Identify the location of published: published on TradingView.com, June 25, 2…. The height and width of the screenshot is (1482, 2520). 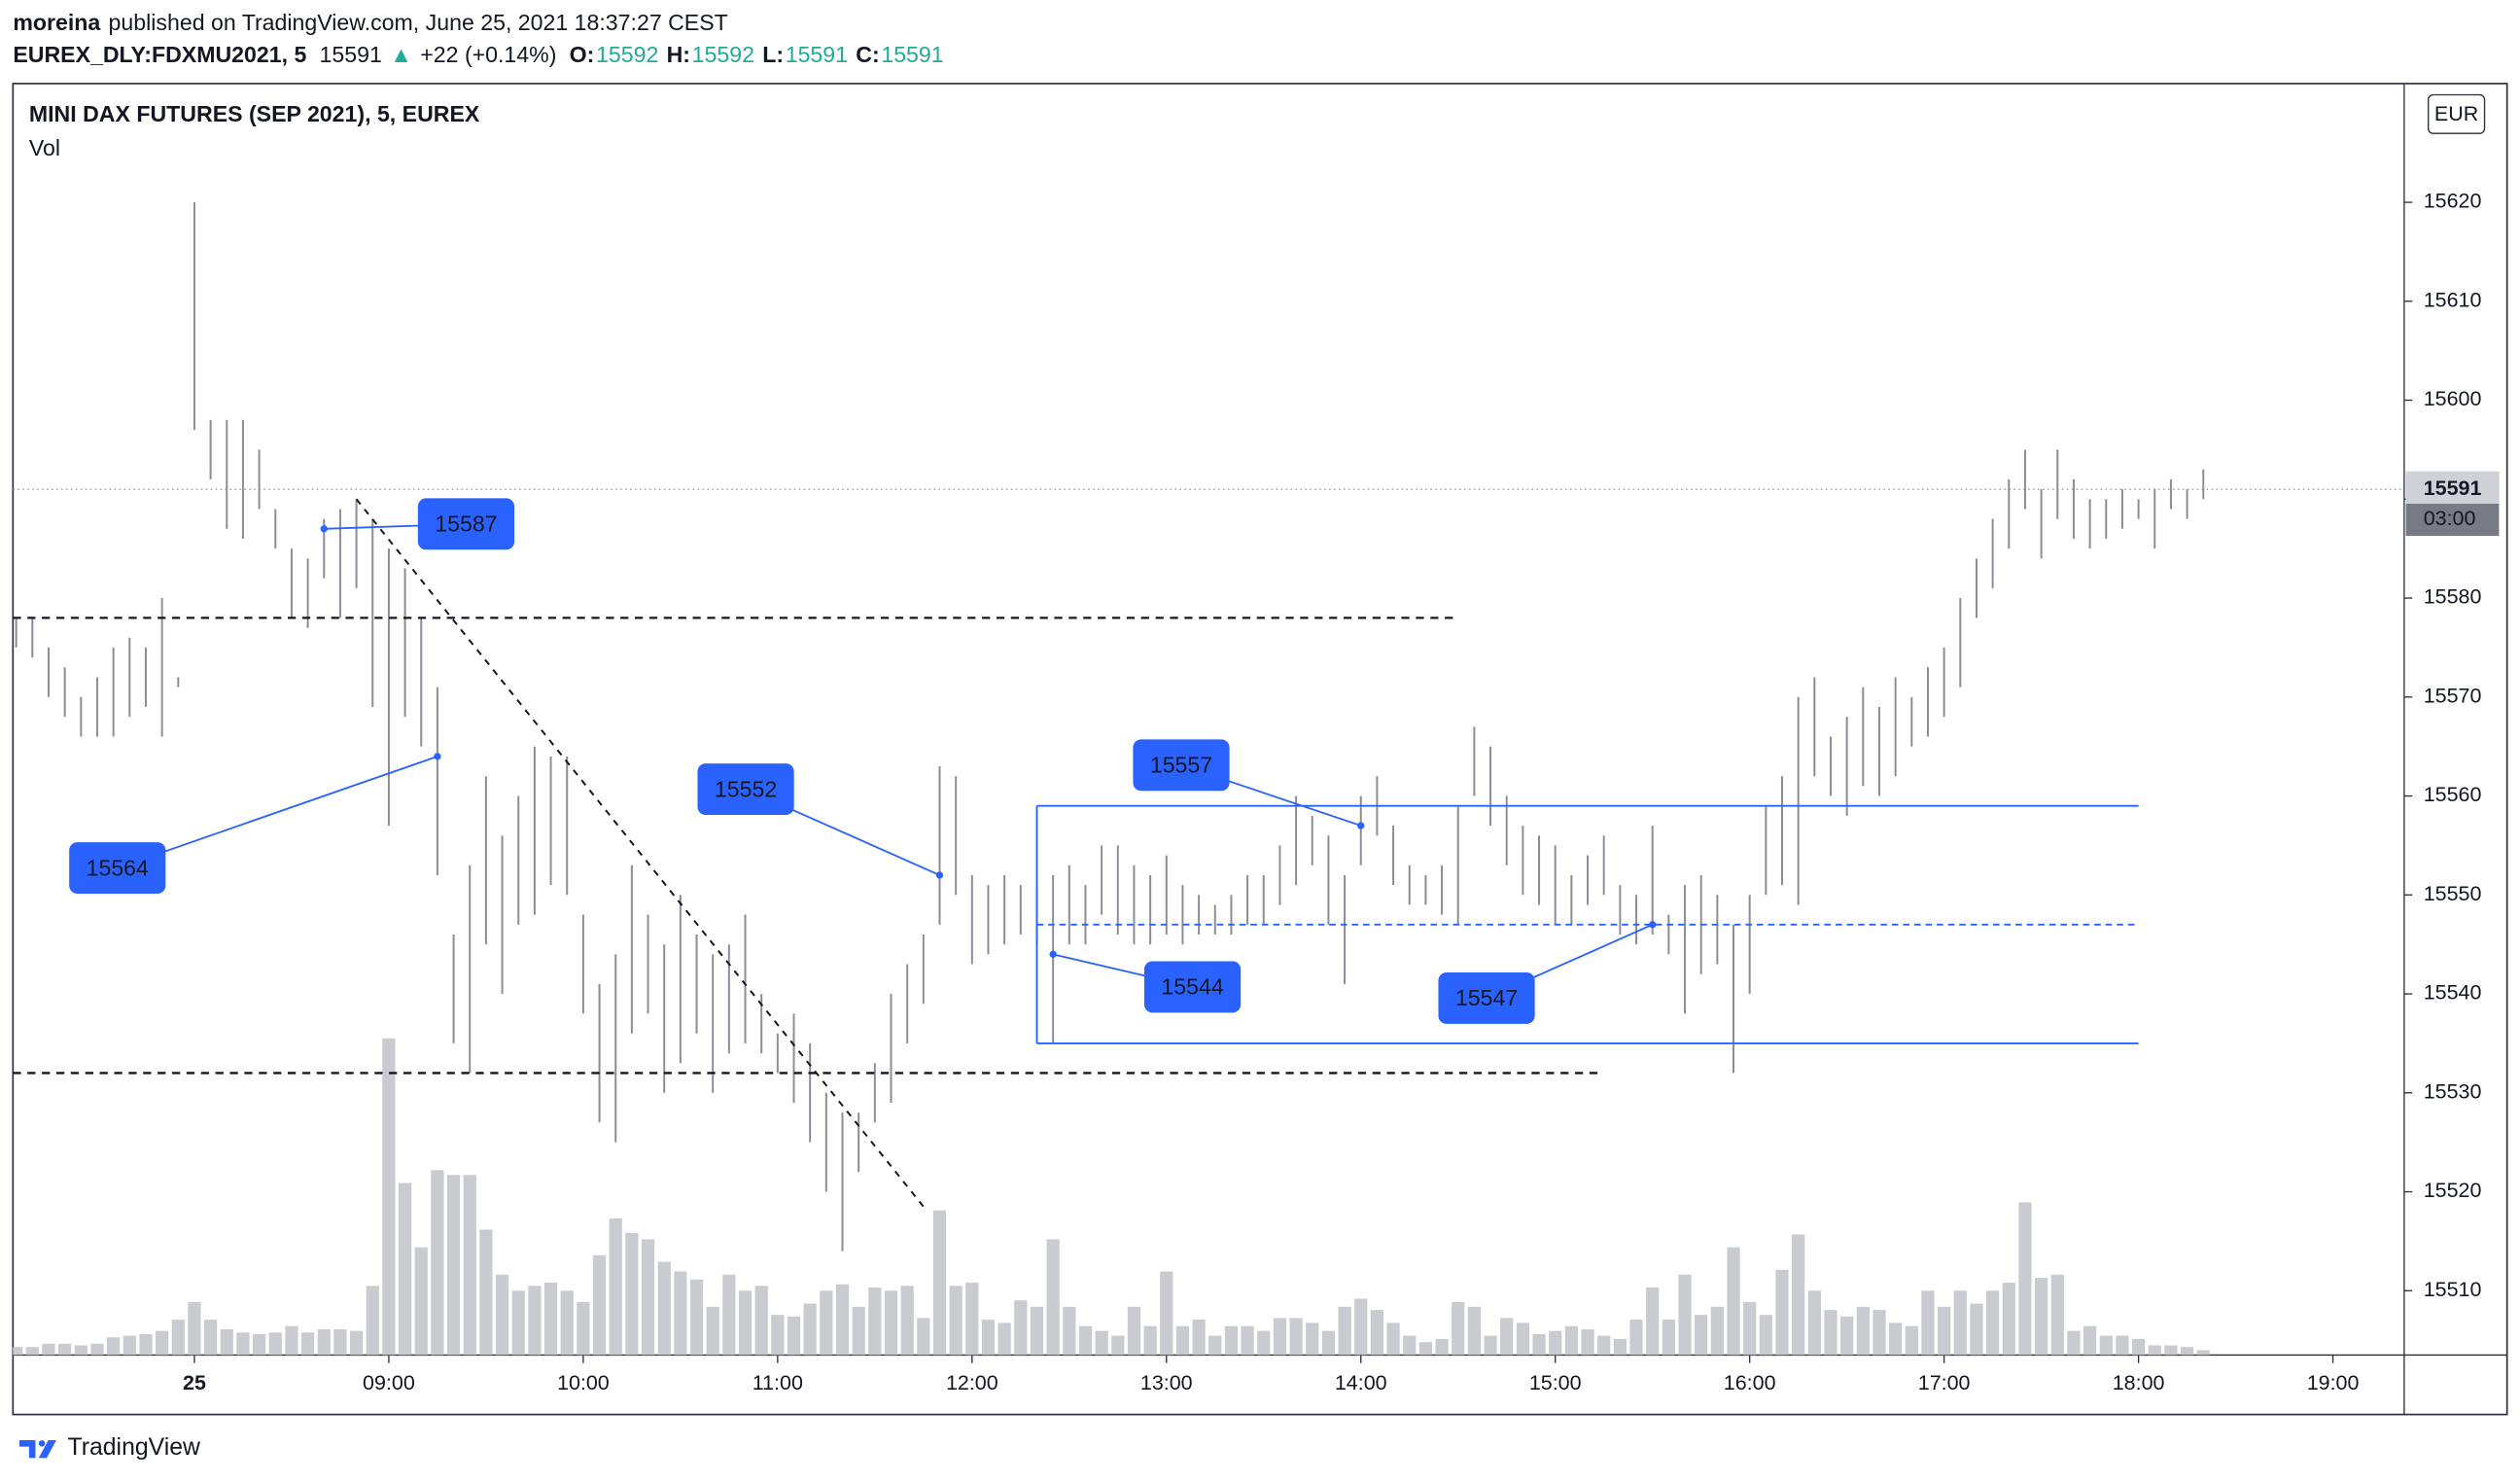
(418, 22).